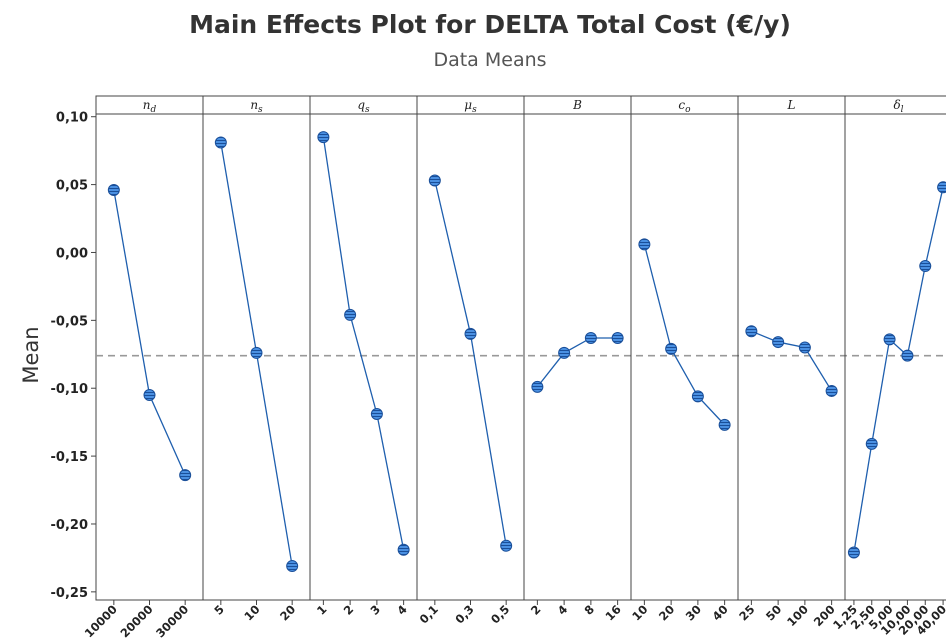 The image size is (946, 639). Describe the element at coordinates (361, 105) in the screenshot. I see `panel-symbol: q` at that location.